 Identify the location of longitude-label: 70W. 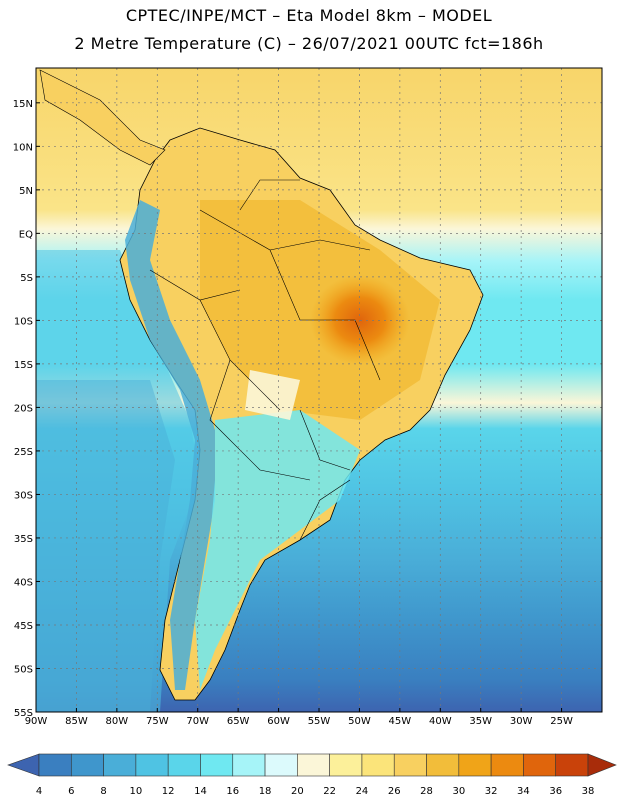
(197, 721).